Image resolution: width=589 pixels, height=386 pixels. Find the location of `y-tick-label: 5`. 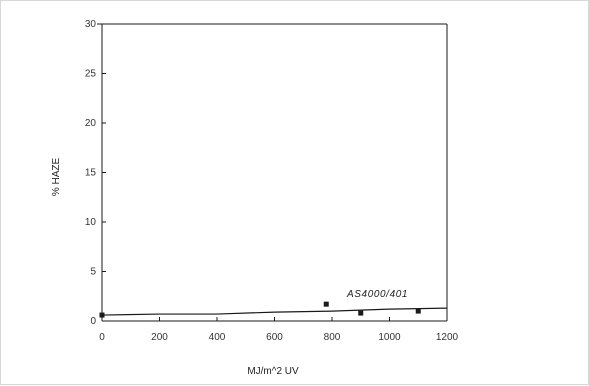

y-tick-label: 5 is located at coordinates (93, 272).